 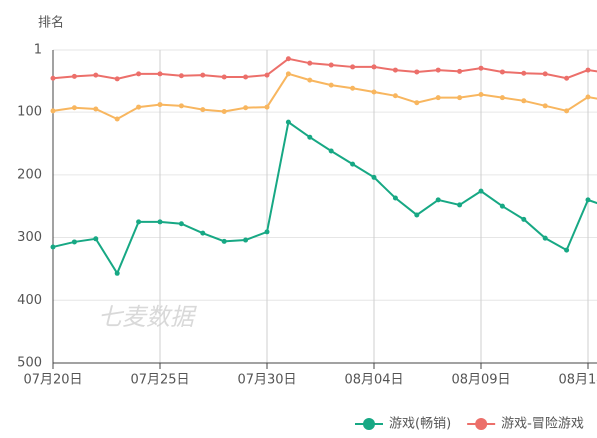 What do you see at coordinates (266, 380) in the screenshot?
I see `x-tick-label: 07月30日` at bounding box center [266, 380].